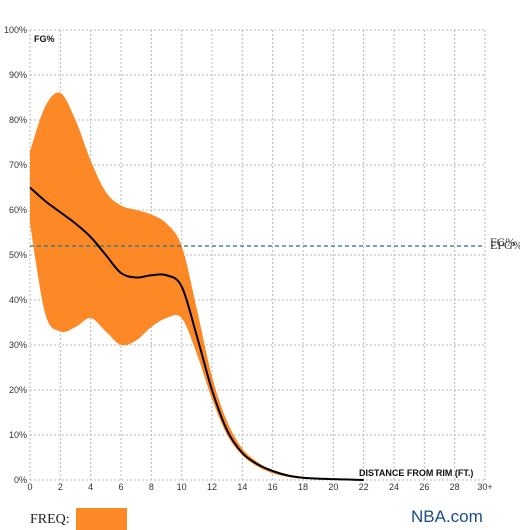 The height and width of the screenshot is (530, 520). I want to click on nba-logo-text: NBA.com, so click(447, 516).